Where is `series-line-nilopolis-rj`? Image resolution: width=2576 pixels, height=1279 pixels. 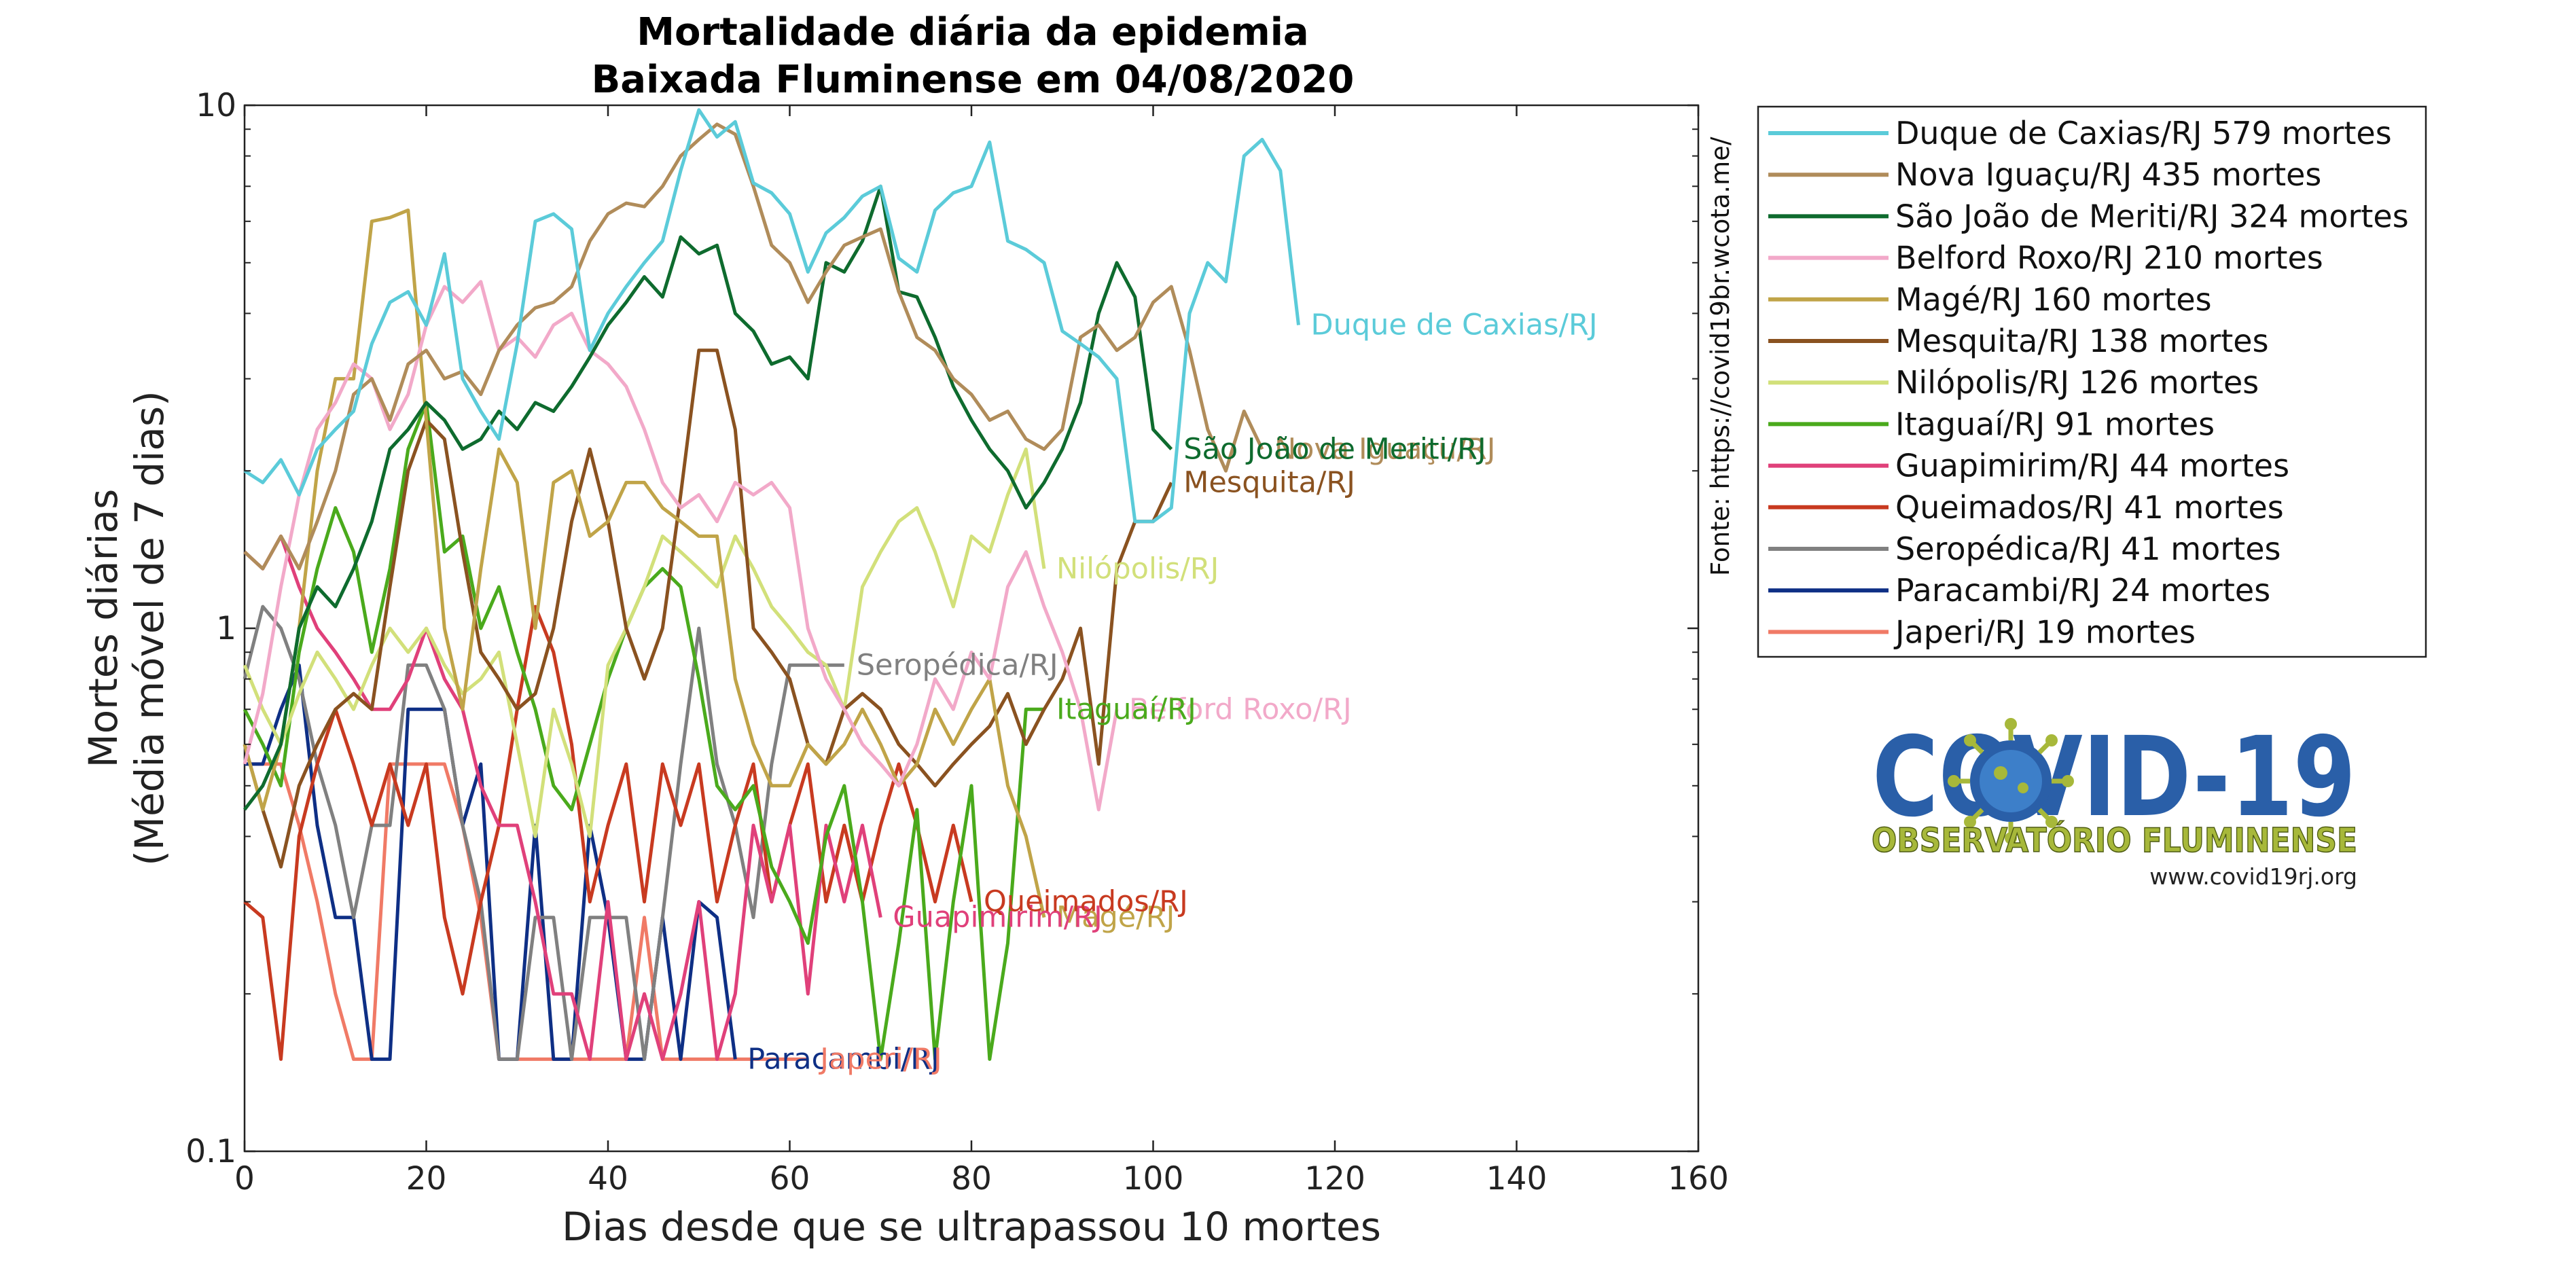
series-line-nilopolis-rj is located at coordinates (644, 642).